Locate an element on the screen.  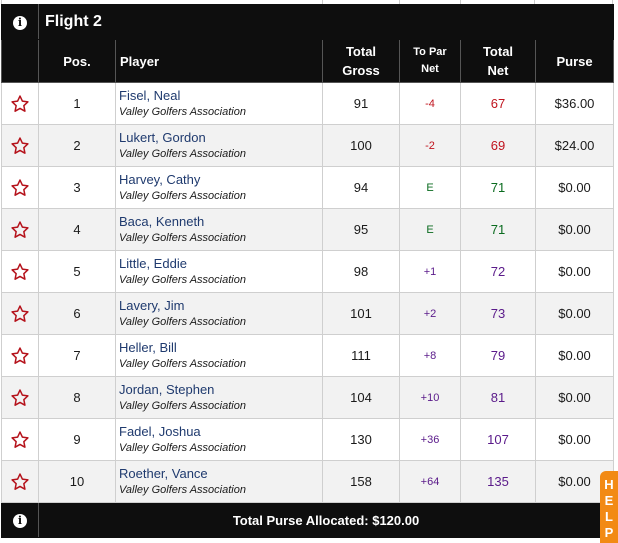
total-net-cell: 135 is located at coordinates (498, 481).